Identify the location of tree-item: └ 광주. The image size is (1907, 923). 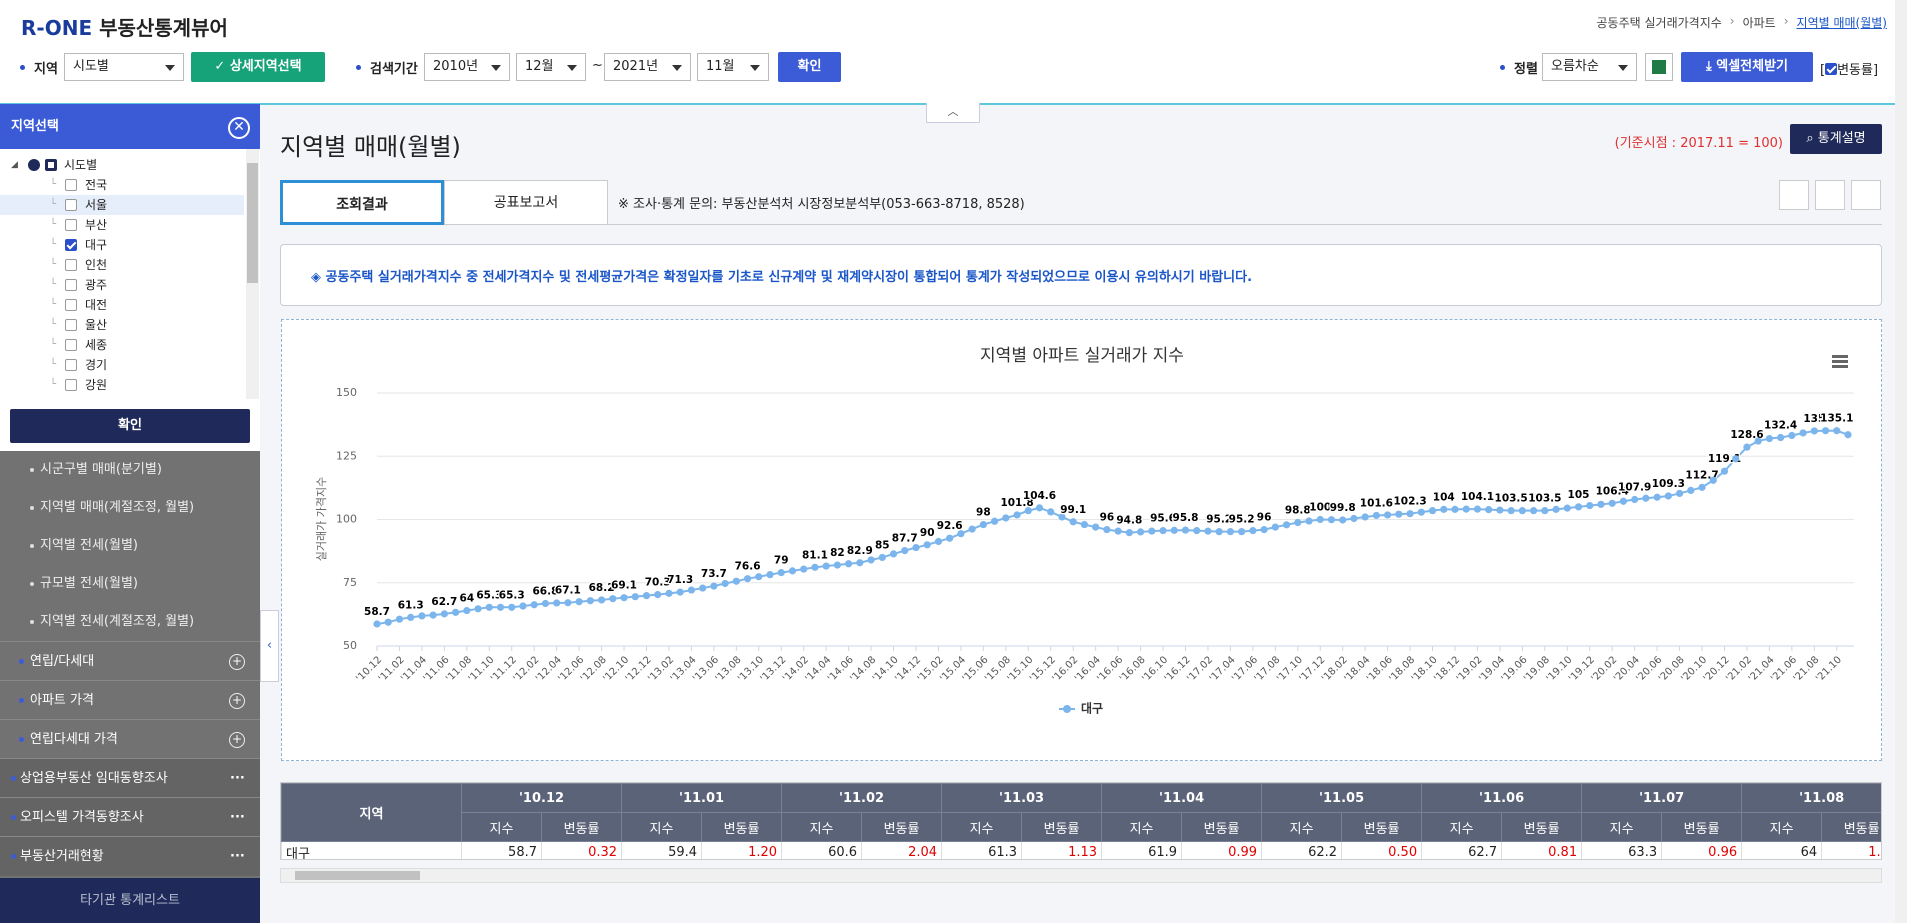
(122, 285).